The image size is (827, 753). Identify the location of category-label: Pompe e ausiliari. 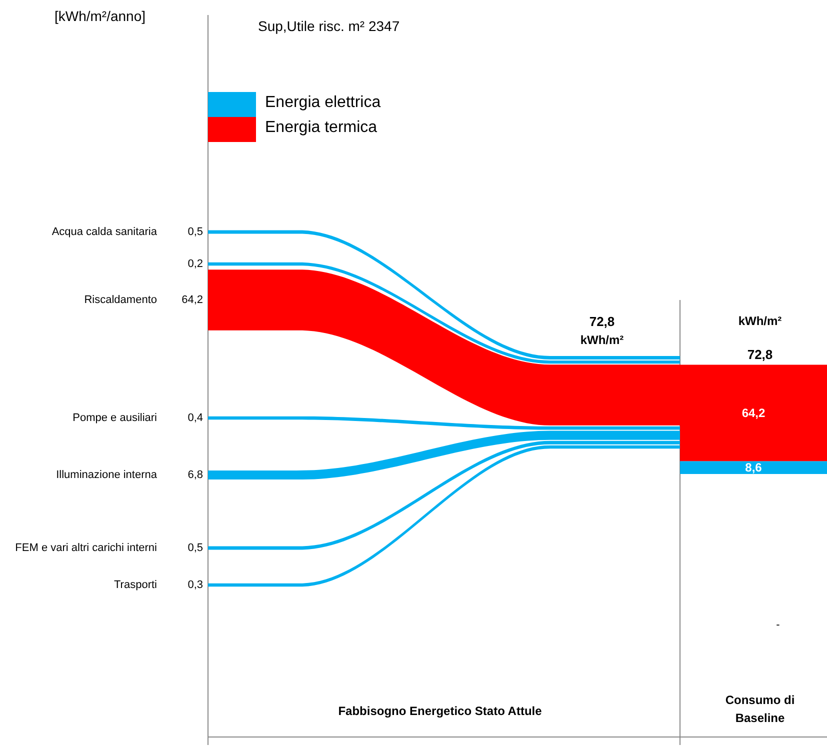
(114, 418).